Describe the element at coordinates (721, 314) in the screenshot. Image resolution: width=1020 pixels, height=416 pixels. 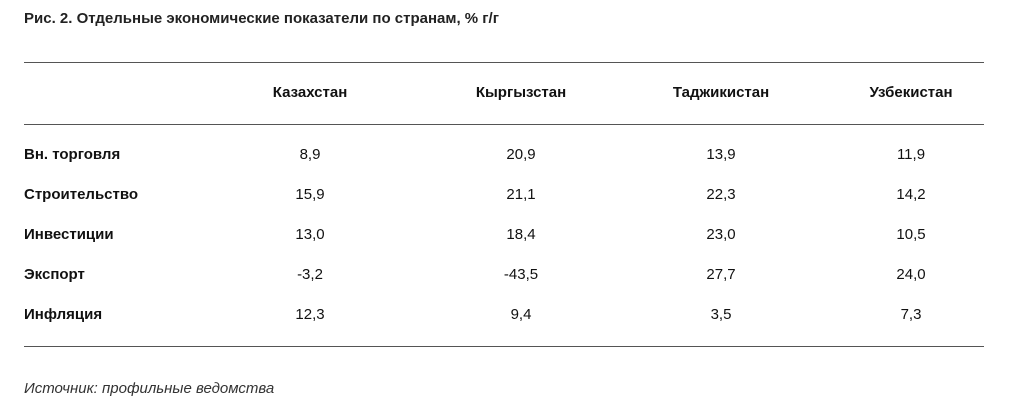
I see `table-cell: 3,5` at that location.